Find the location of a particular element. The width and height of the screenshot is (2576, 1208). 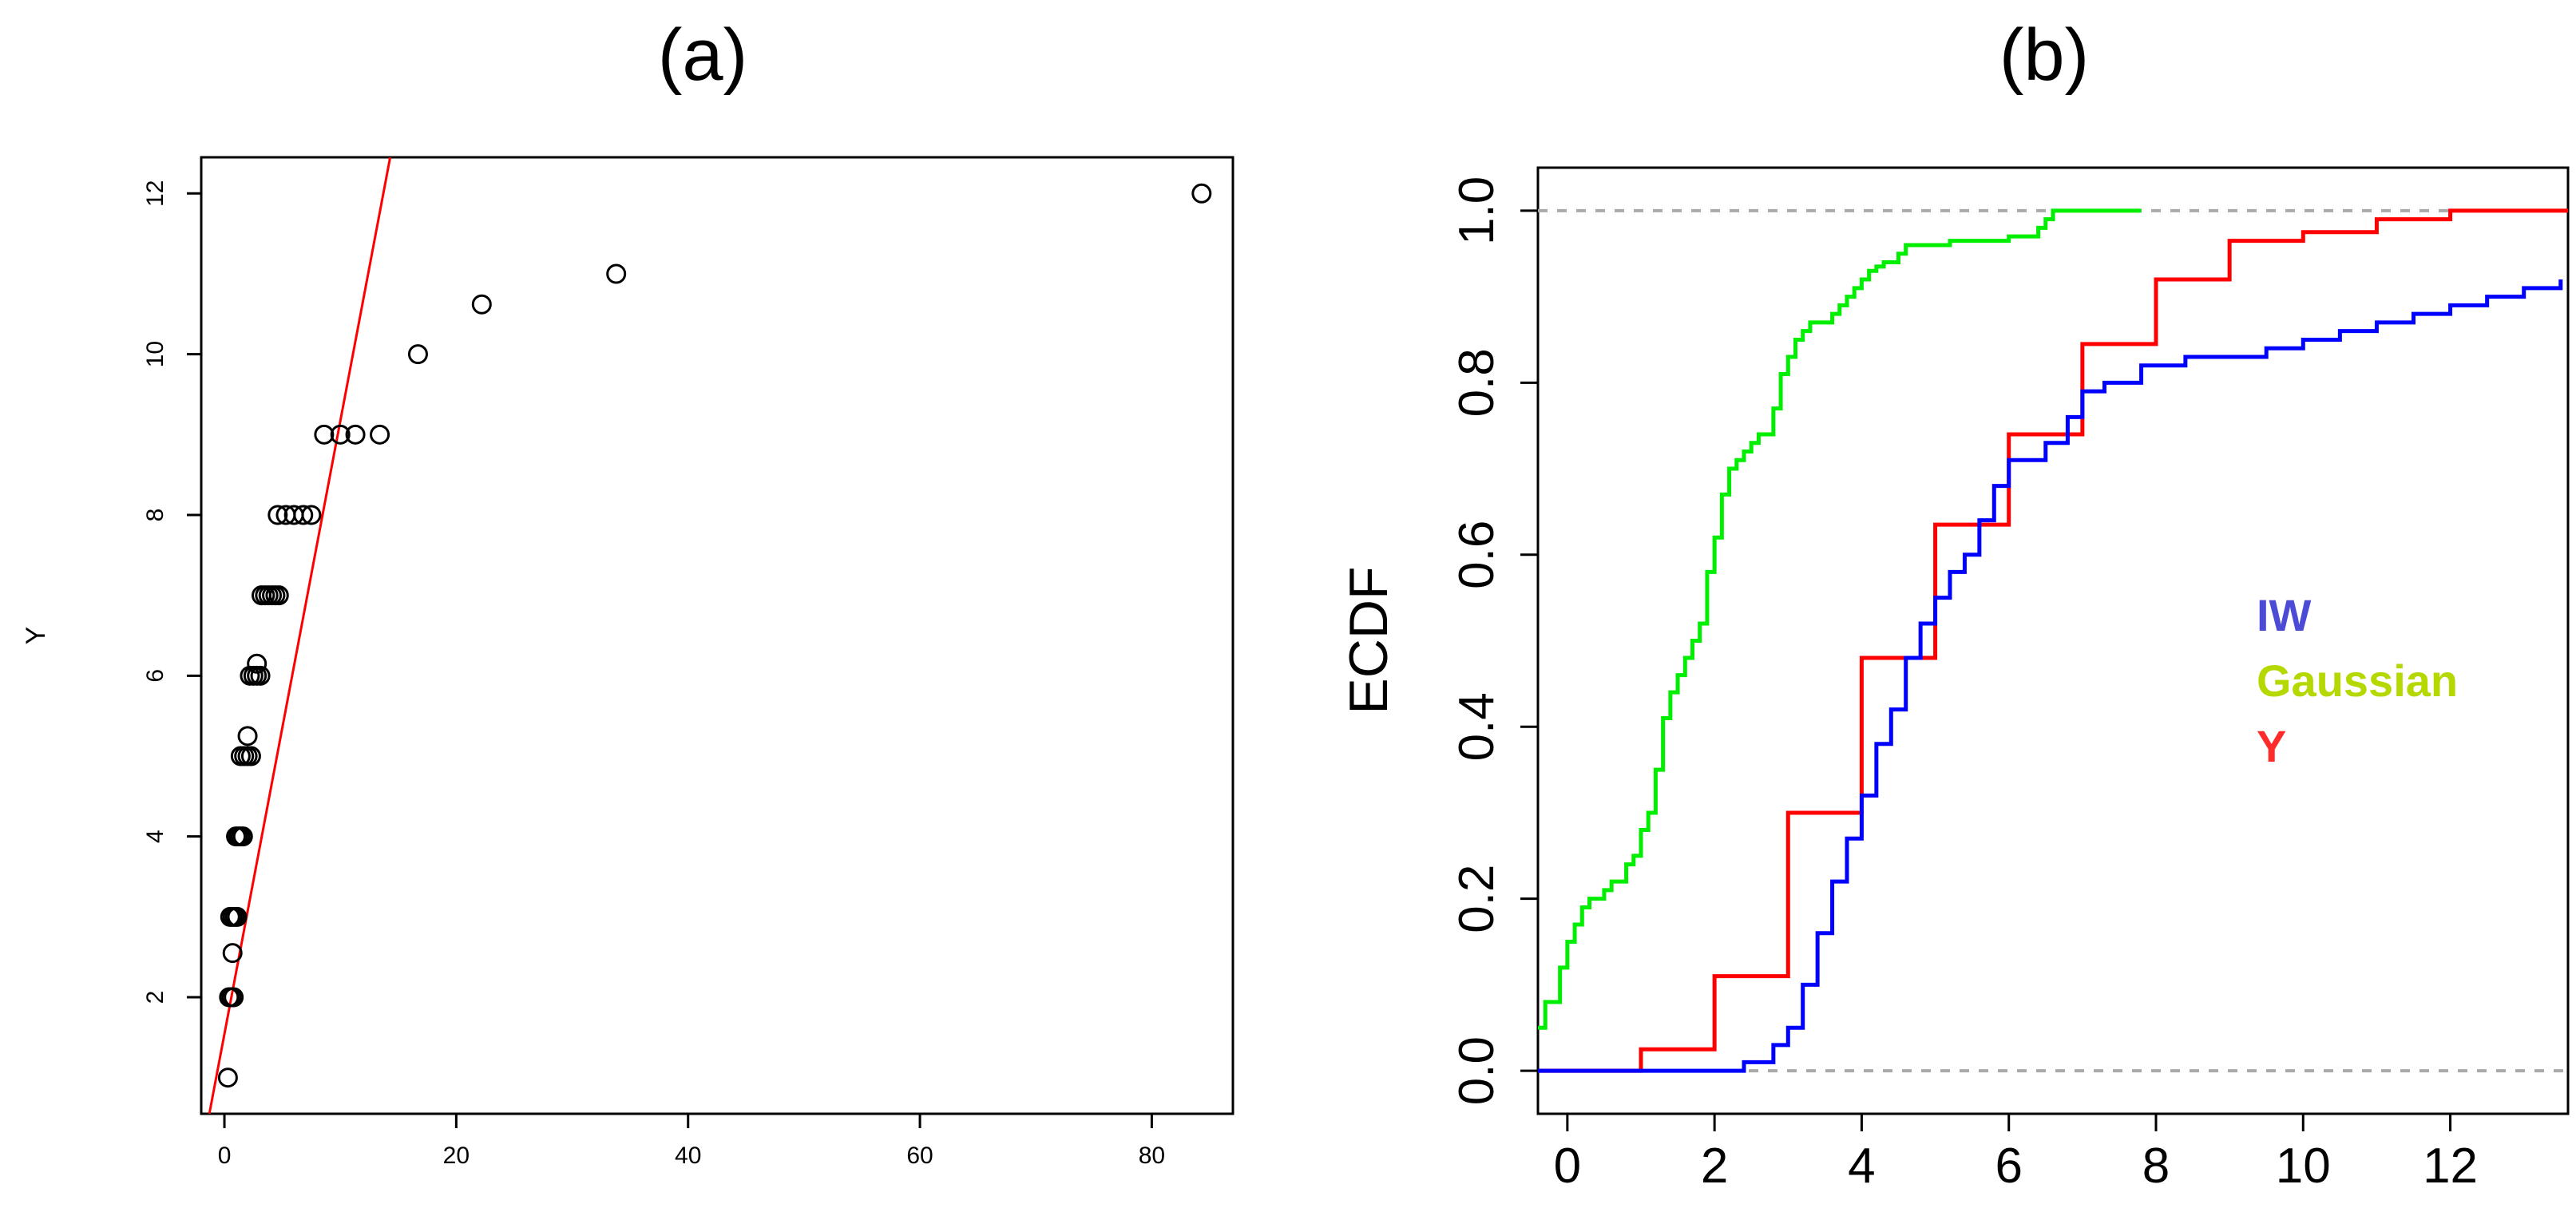

y-tick-label: 0.4 is located at coordinates (1477, 726).